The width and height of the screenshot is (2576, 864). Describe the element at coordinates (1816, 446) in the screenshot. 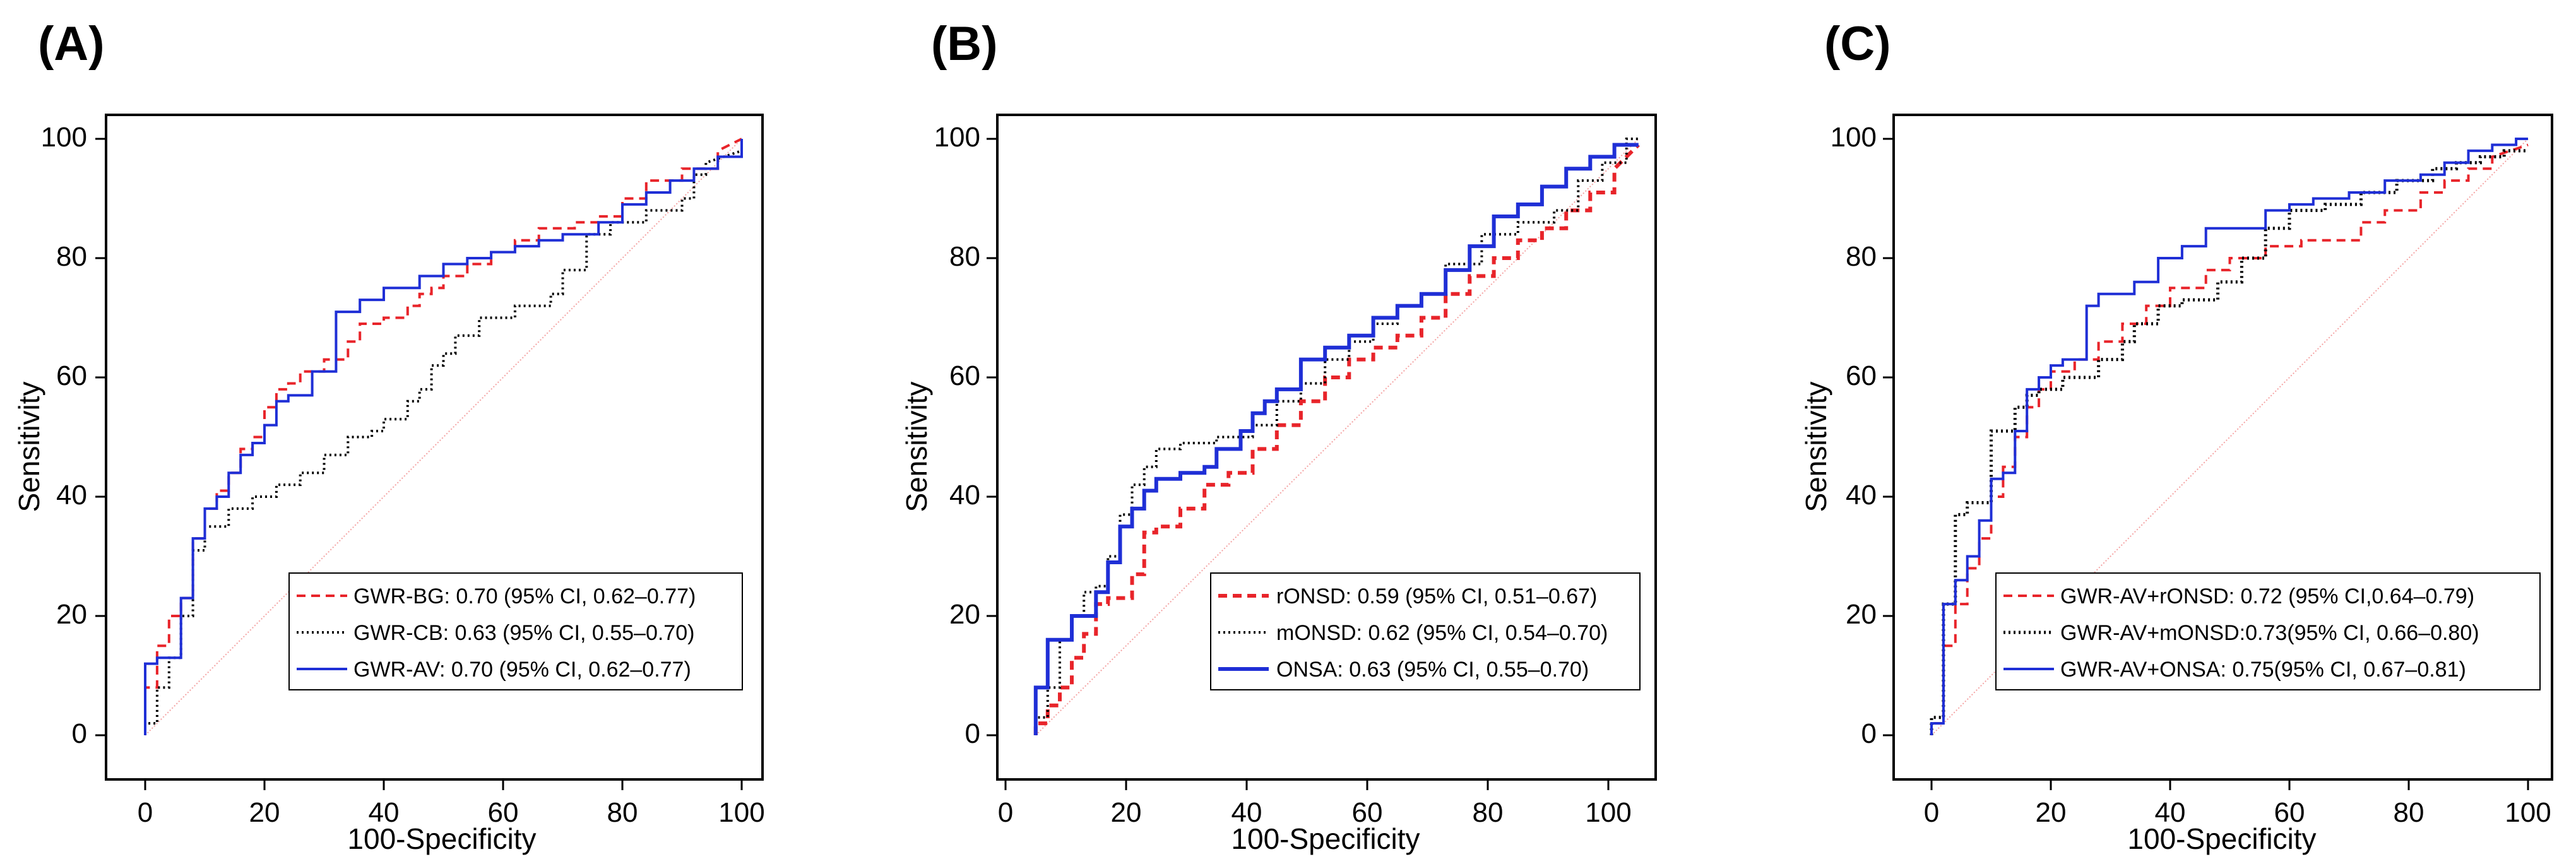

I see `panel-c-y-axis-label: Sensitivity` at that location.